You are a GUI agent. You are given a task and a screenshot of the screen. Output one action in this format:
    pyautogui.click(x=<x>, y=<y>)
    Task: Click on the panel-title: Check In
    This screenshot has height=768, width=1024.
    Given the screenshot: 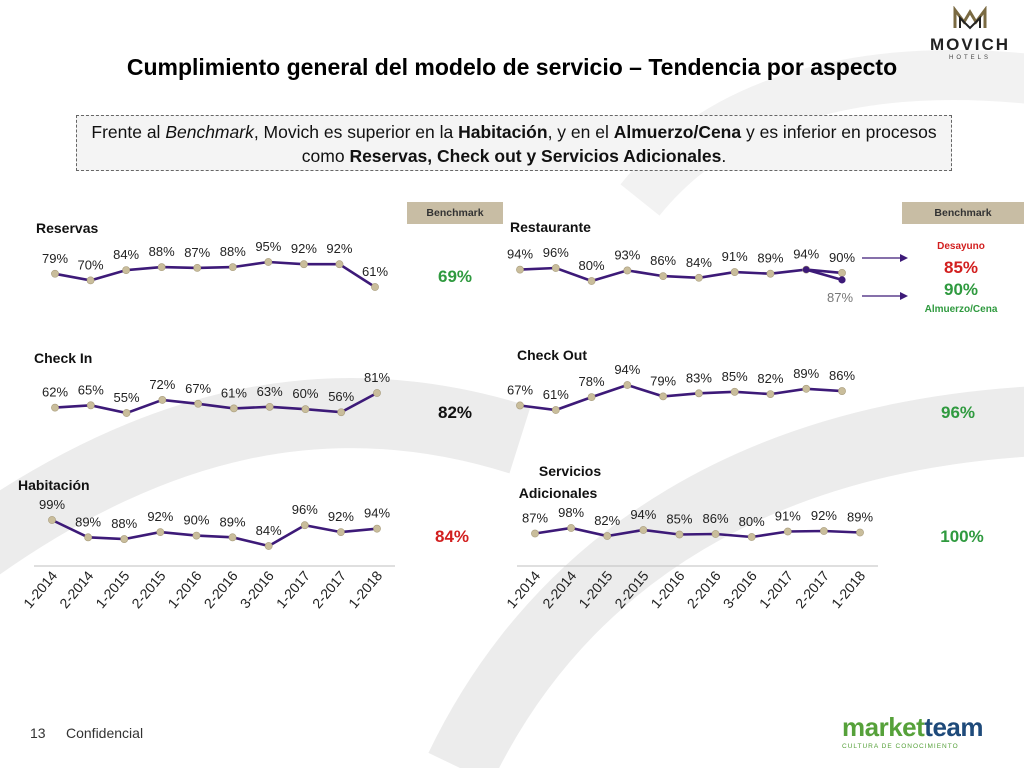 What is the action you would take?
    pyautogui.click(x=63, y=358)
    